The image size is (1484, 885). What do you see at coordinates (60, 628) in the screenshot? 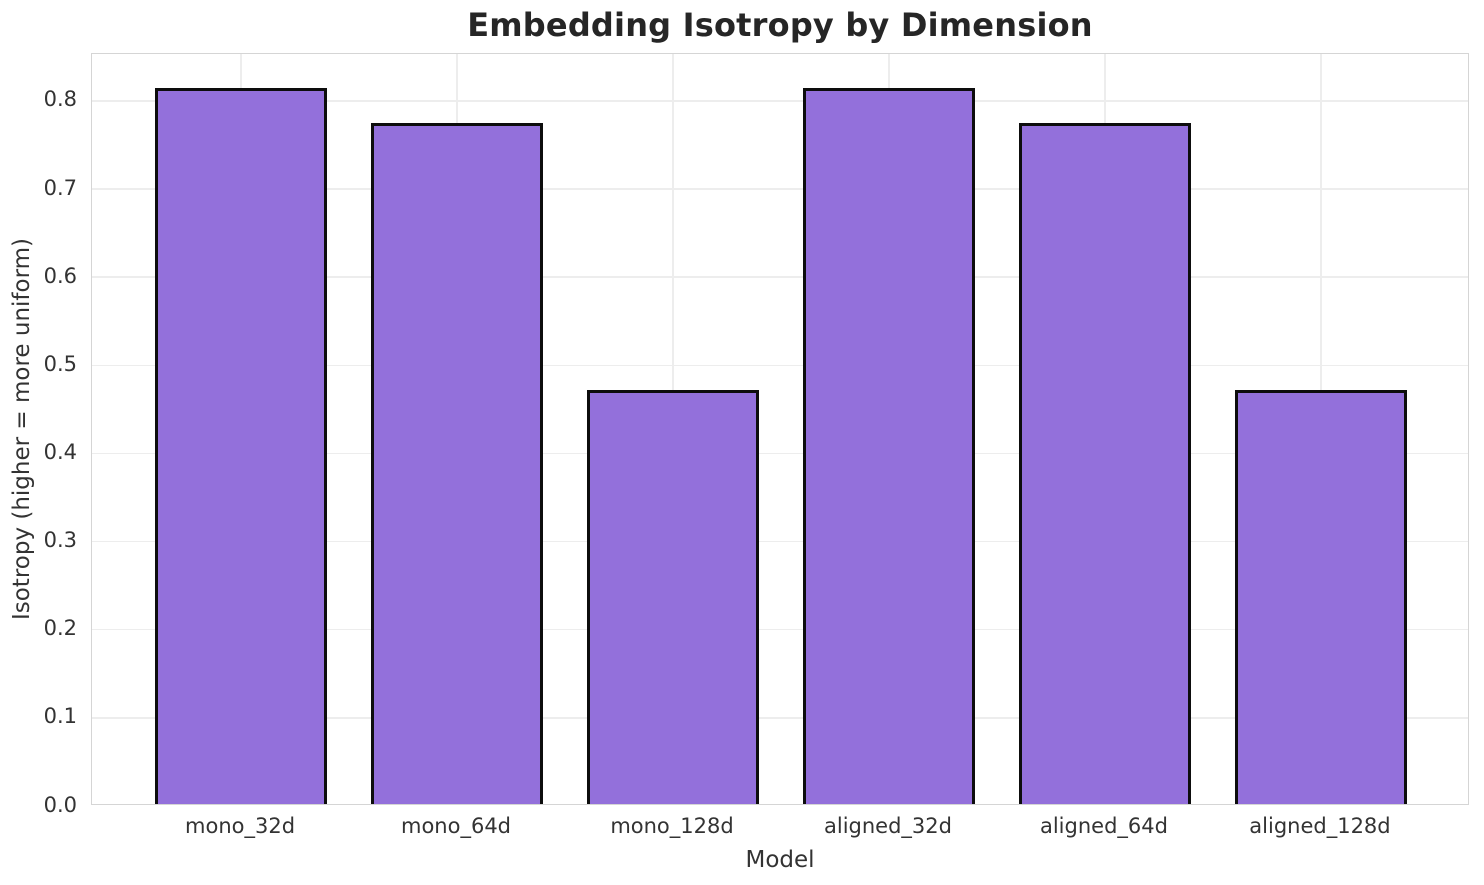
I see `y-tick-label: 0.2` at bounding box center [60, 628].